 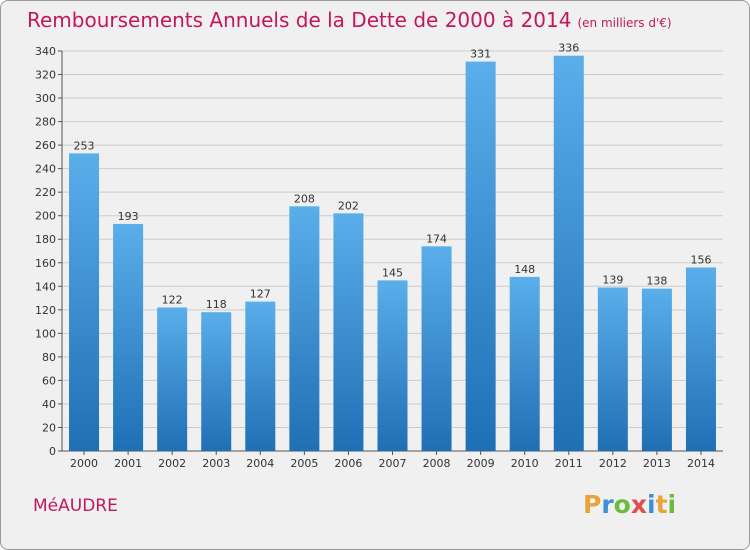 What do you see at coordinates (45, 286) in the screenshot?
I see `y-tick-label: 140` at bounding box center [45, 286].